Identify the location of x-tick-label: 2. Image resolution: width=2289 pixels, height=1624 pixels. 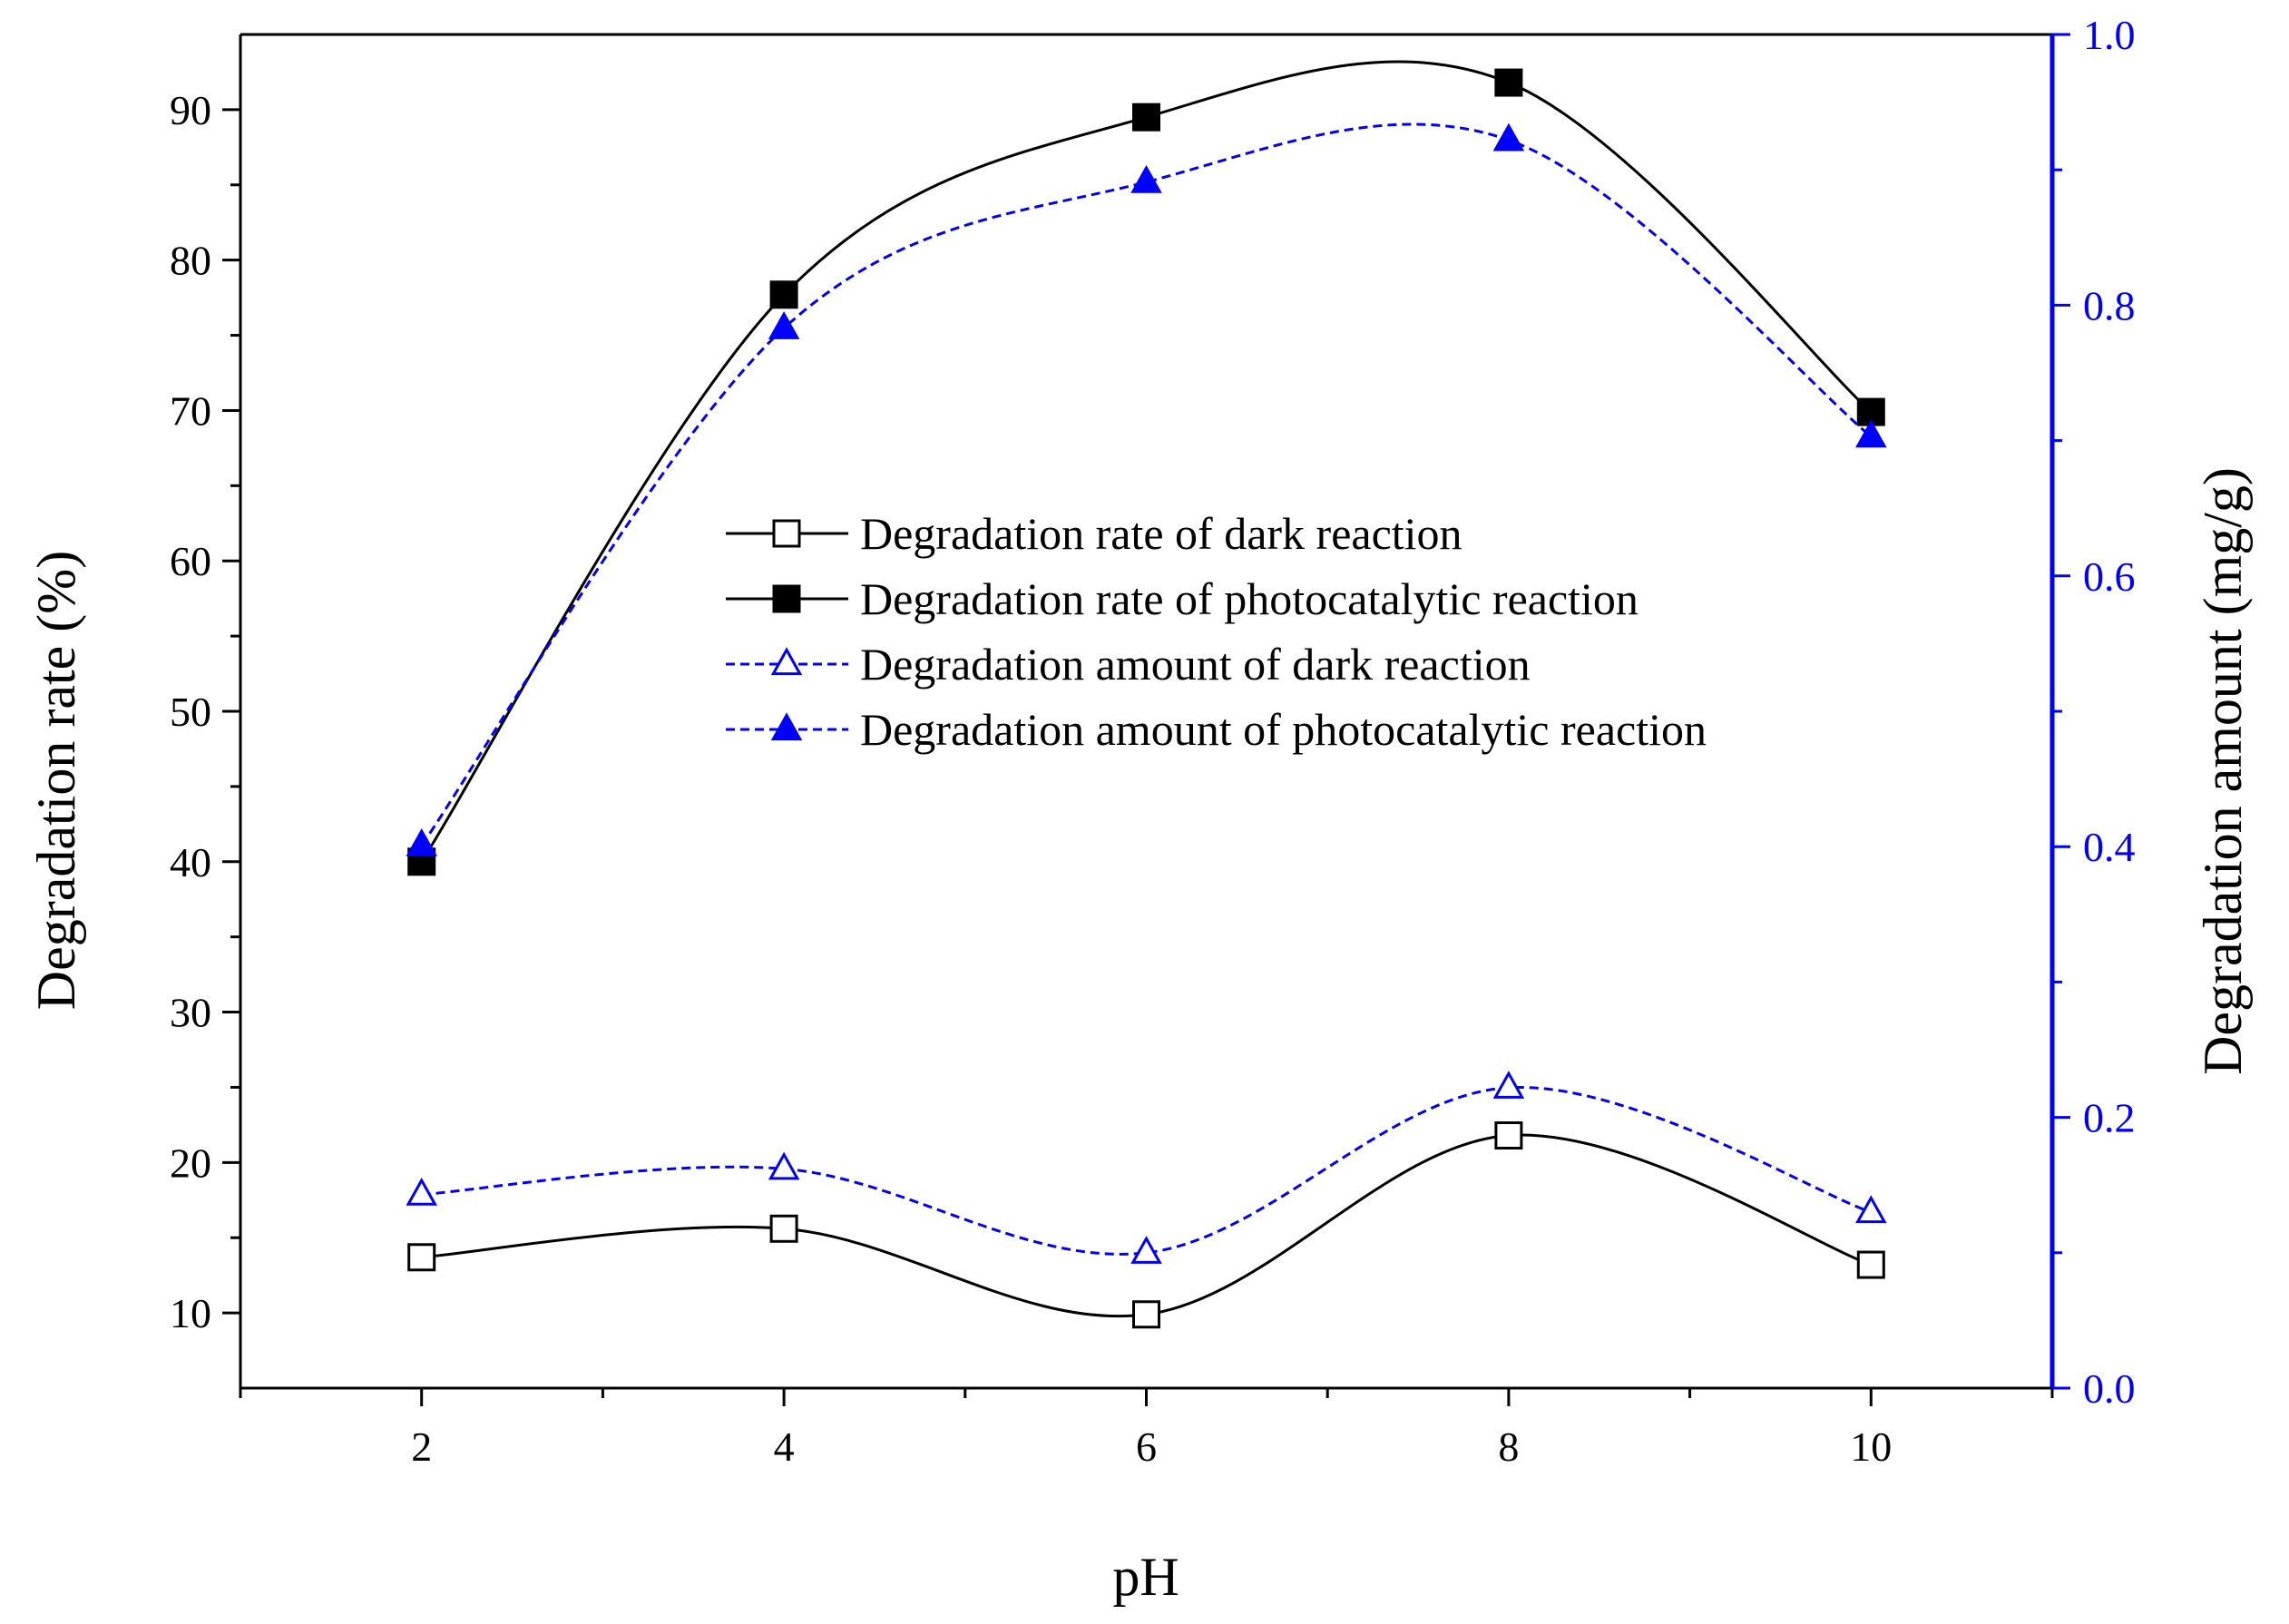
(422, 1446).